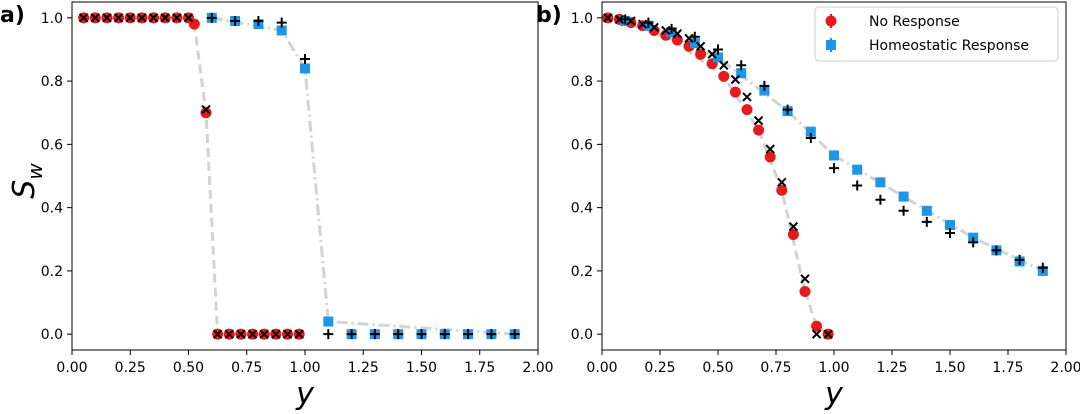 The image size is (1080, 414). What do you see at coordinates (12, 15) in the screenshot?
I see `panel-a-label: a)` at bounding box center [12, 15].